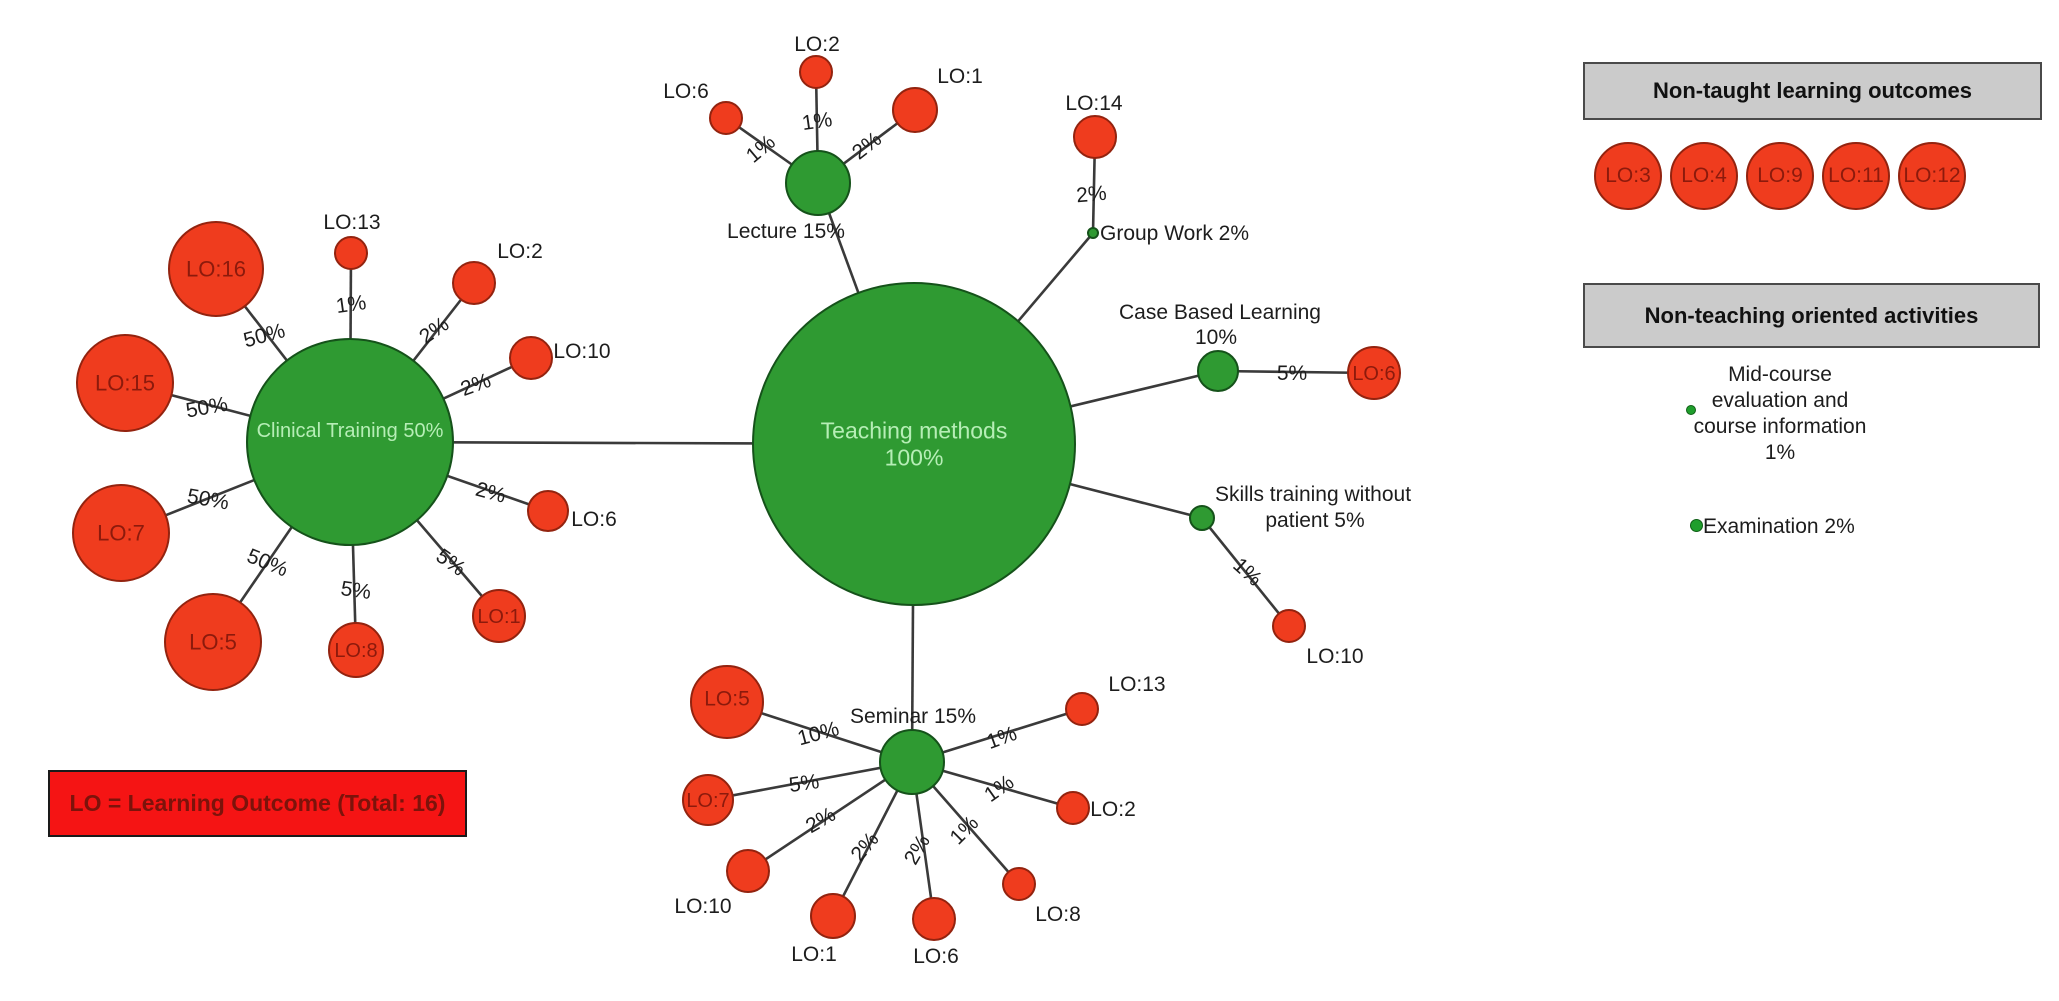 The width and height of the screenshot is (2059, 1001). I want to click on diagram-label: Group Work 2%, so click(1174, 233).